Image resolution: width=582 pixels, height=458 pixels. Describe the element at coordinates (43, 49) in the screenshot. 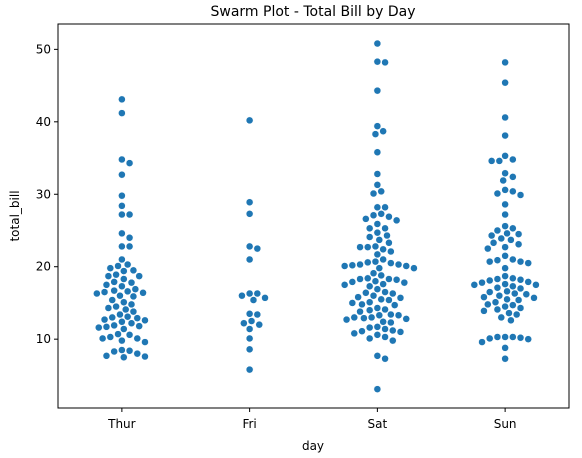

I see `y-tick-label: 50` at that location.